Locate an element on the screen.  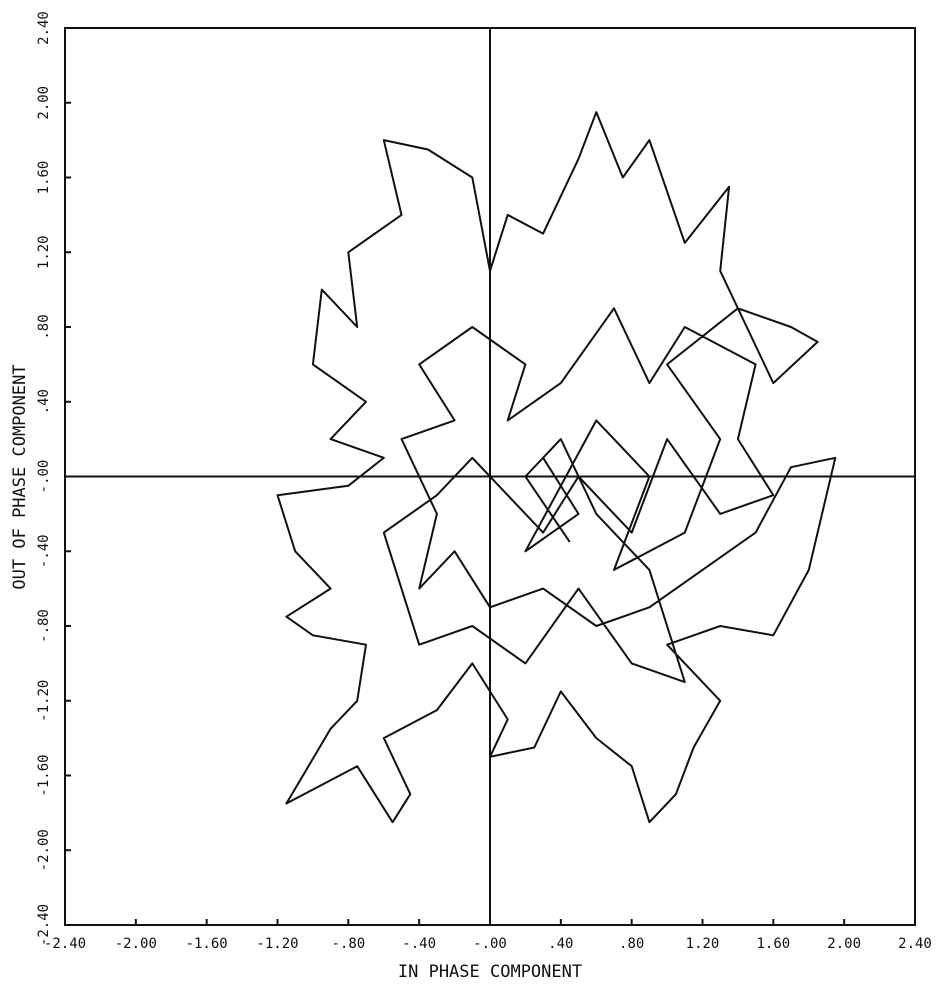
x-tick-label: .40 is located at coordinates (560, 944).